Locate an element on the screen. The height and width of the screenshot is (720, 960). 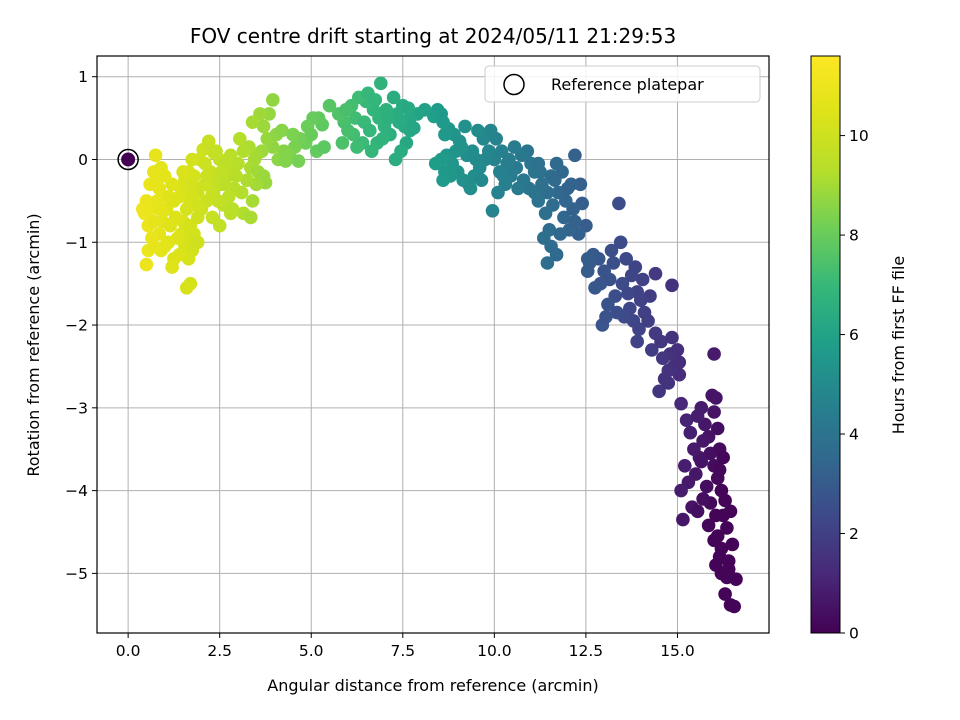
colorbar-label: Hours from first FF file is located at coordinates (898, 345).